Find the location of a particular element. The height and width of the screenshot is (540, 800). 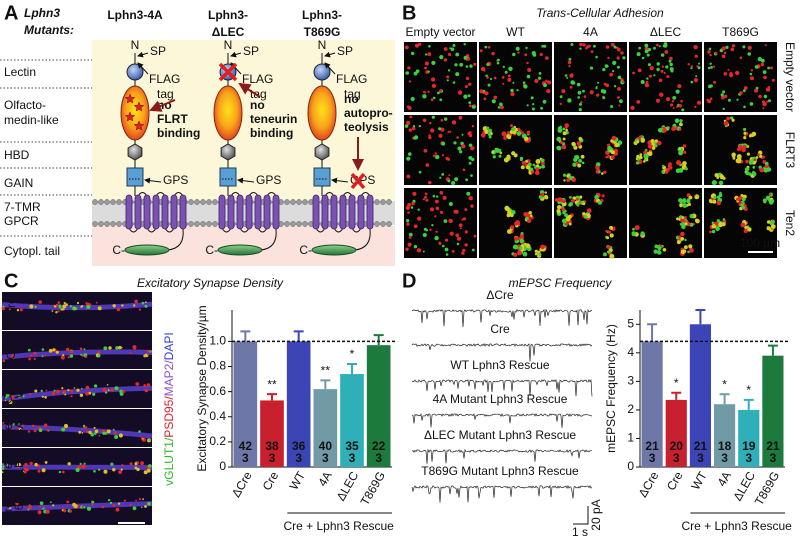

trace-label: ΔLEC Mutant Lphn3 Rescue is located at coordinates (500, 435).